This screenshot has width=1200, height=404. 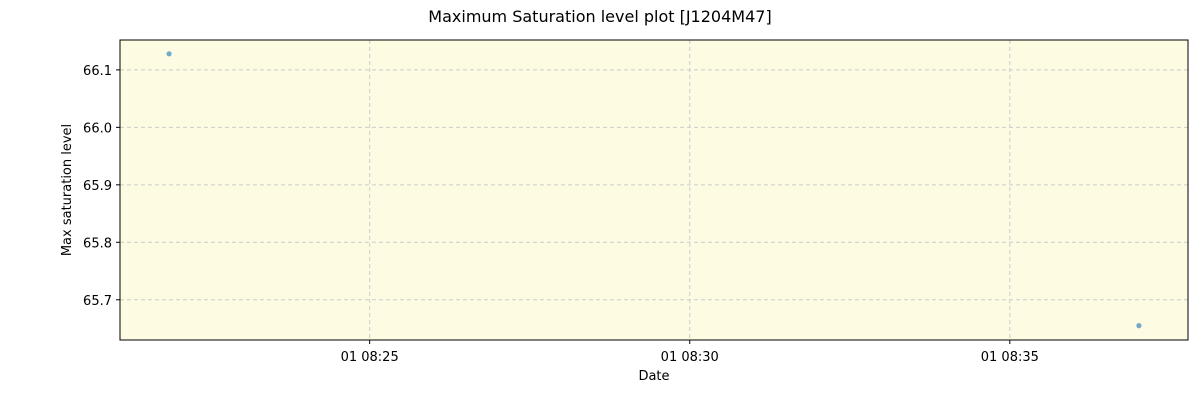 What do you see at coordinates (97, 186) in the screenshot?
I see `y-tick-label: 65.9` at bounding box center [97, 186].